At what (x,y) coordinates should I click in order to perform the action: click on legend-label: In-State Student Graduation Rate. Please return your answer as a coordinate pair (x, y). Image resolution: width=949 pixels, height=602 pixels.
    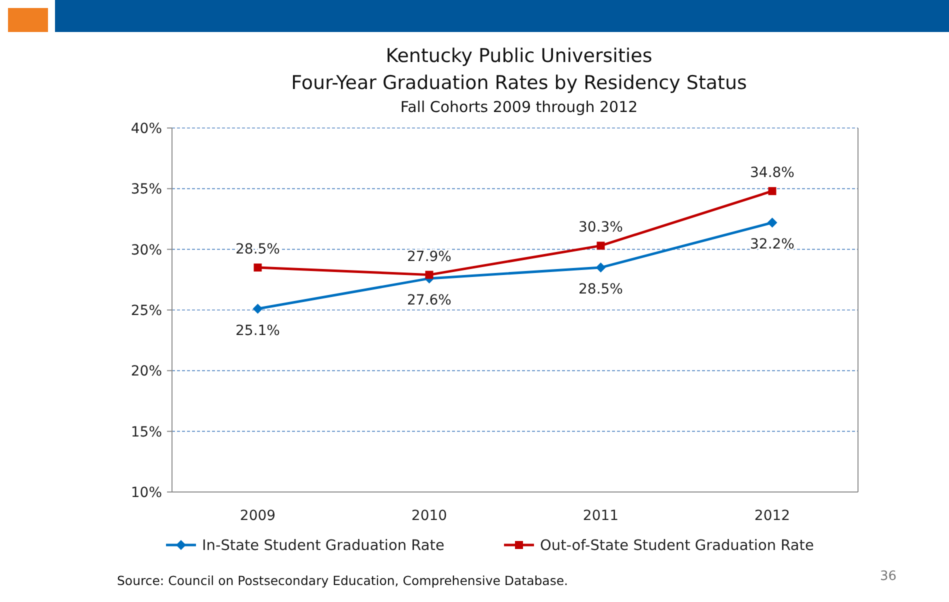
    Looking at the image, I should click on (323, 546).